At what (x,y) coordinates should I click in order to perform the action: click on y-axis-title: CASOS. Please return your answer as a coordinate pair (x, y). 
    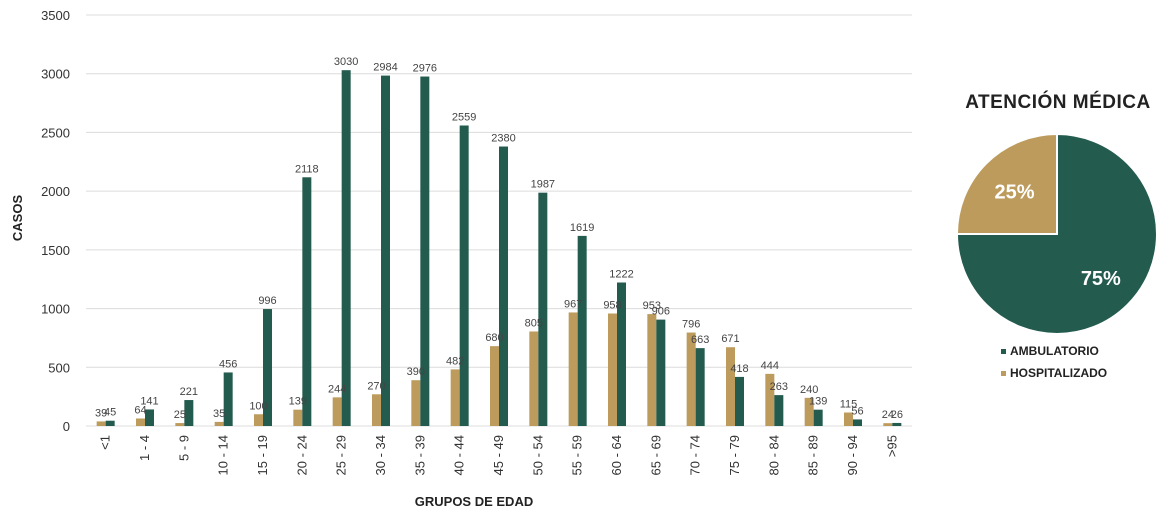
    Looking at the image, I should click on (17, 218).